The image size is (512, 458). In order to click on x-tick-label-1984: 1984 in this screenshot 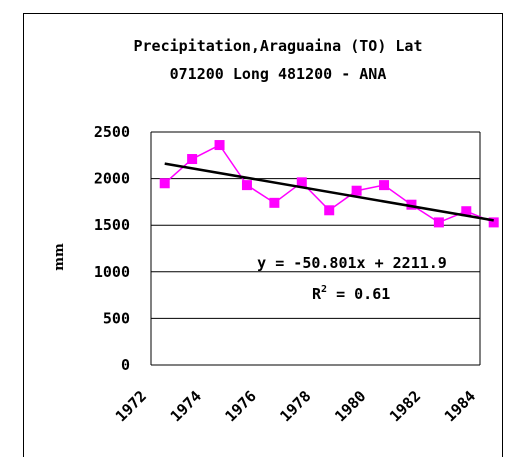, I will do `click(460, 406)`.